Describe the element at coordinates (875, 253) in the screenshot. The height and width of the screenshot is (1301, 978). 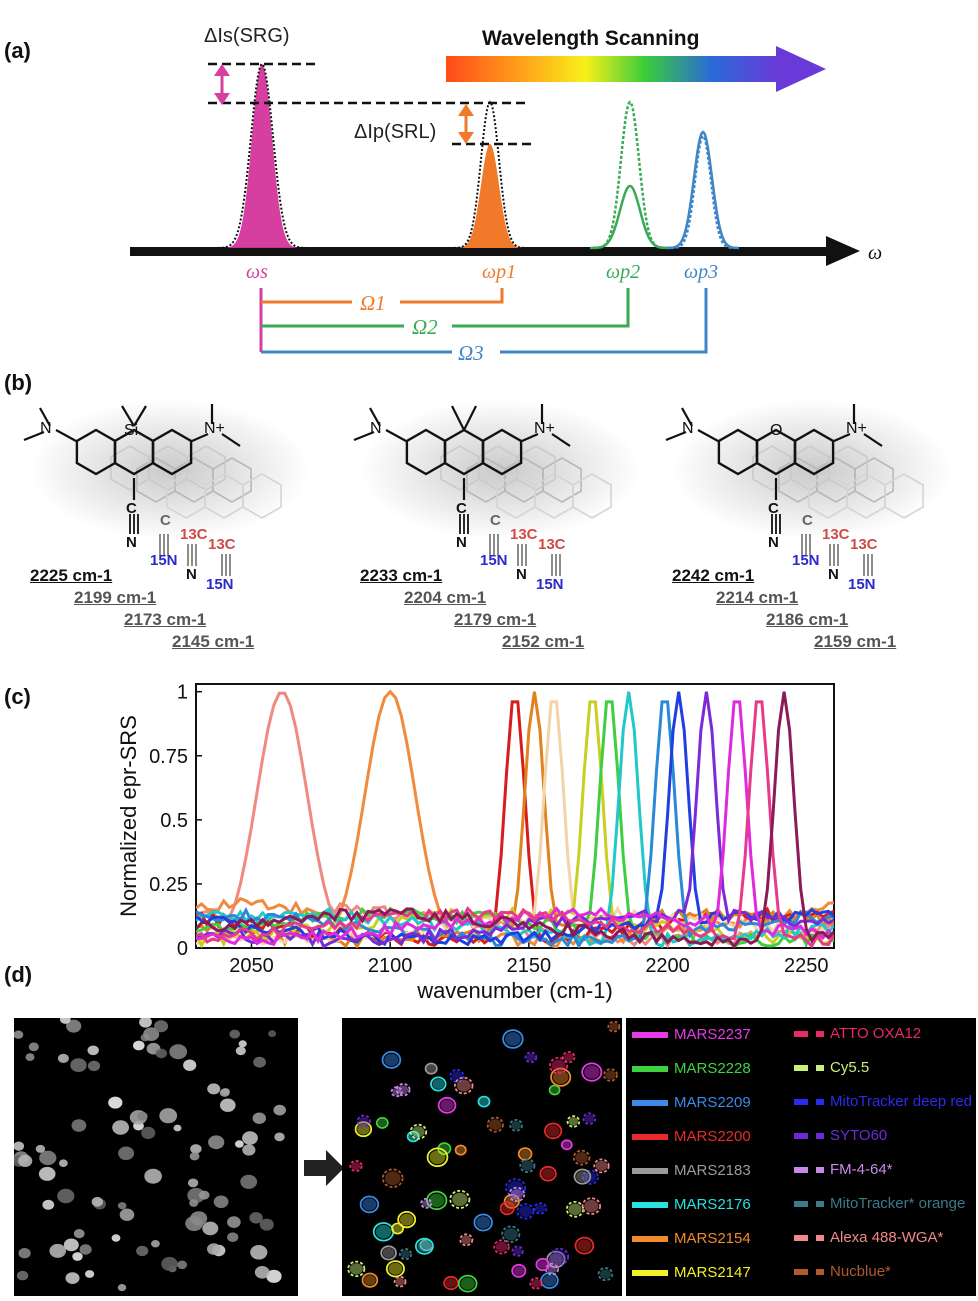
I see `omega-axis-label: ω` at that location.